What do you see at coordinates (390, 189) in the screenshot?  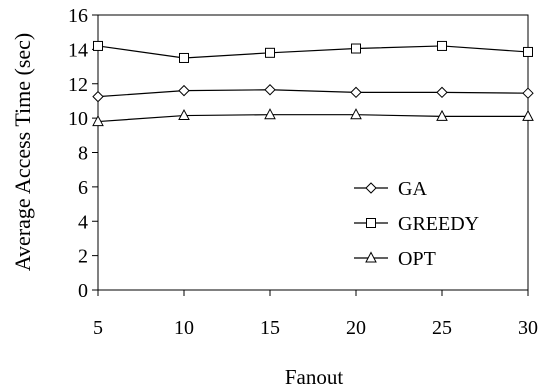 I see `legend-item-ga: GA` at bounding box center [390, 189].